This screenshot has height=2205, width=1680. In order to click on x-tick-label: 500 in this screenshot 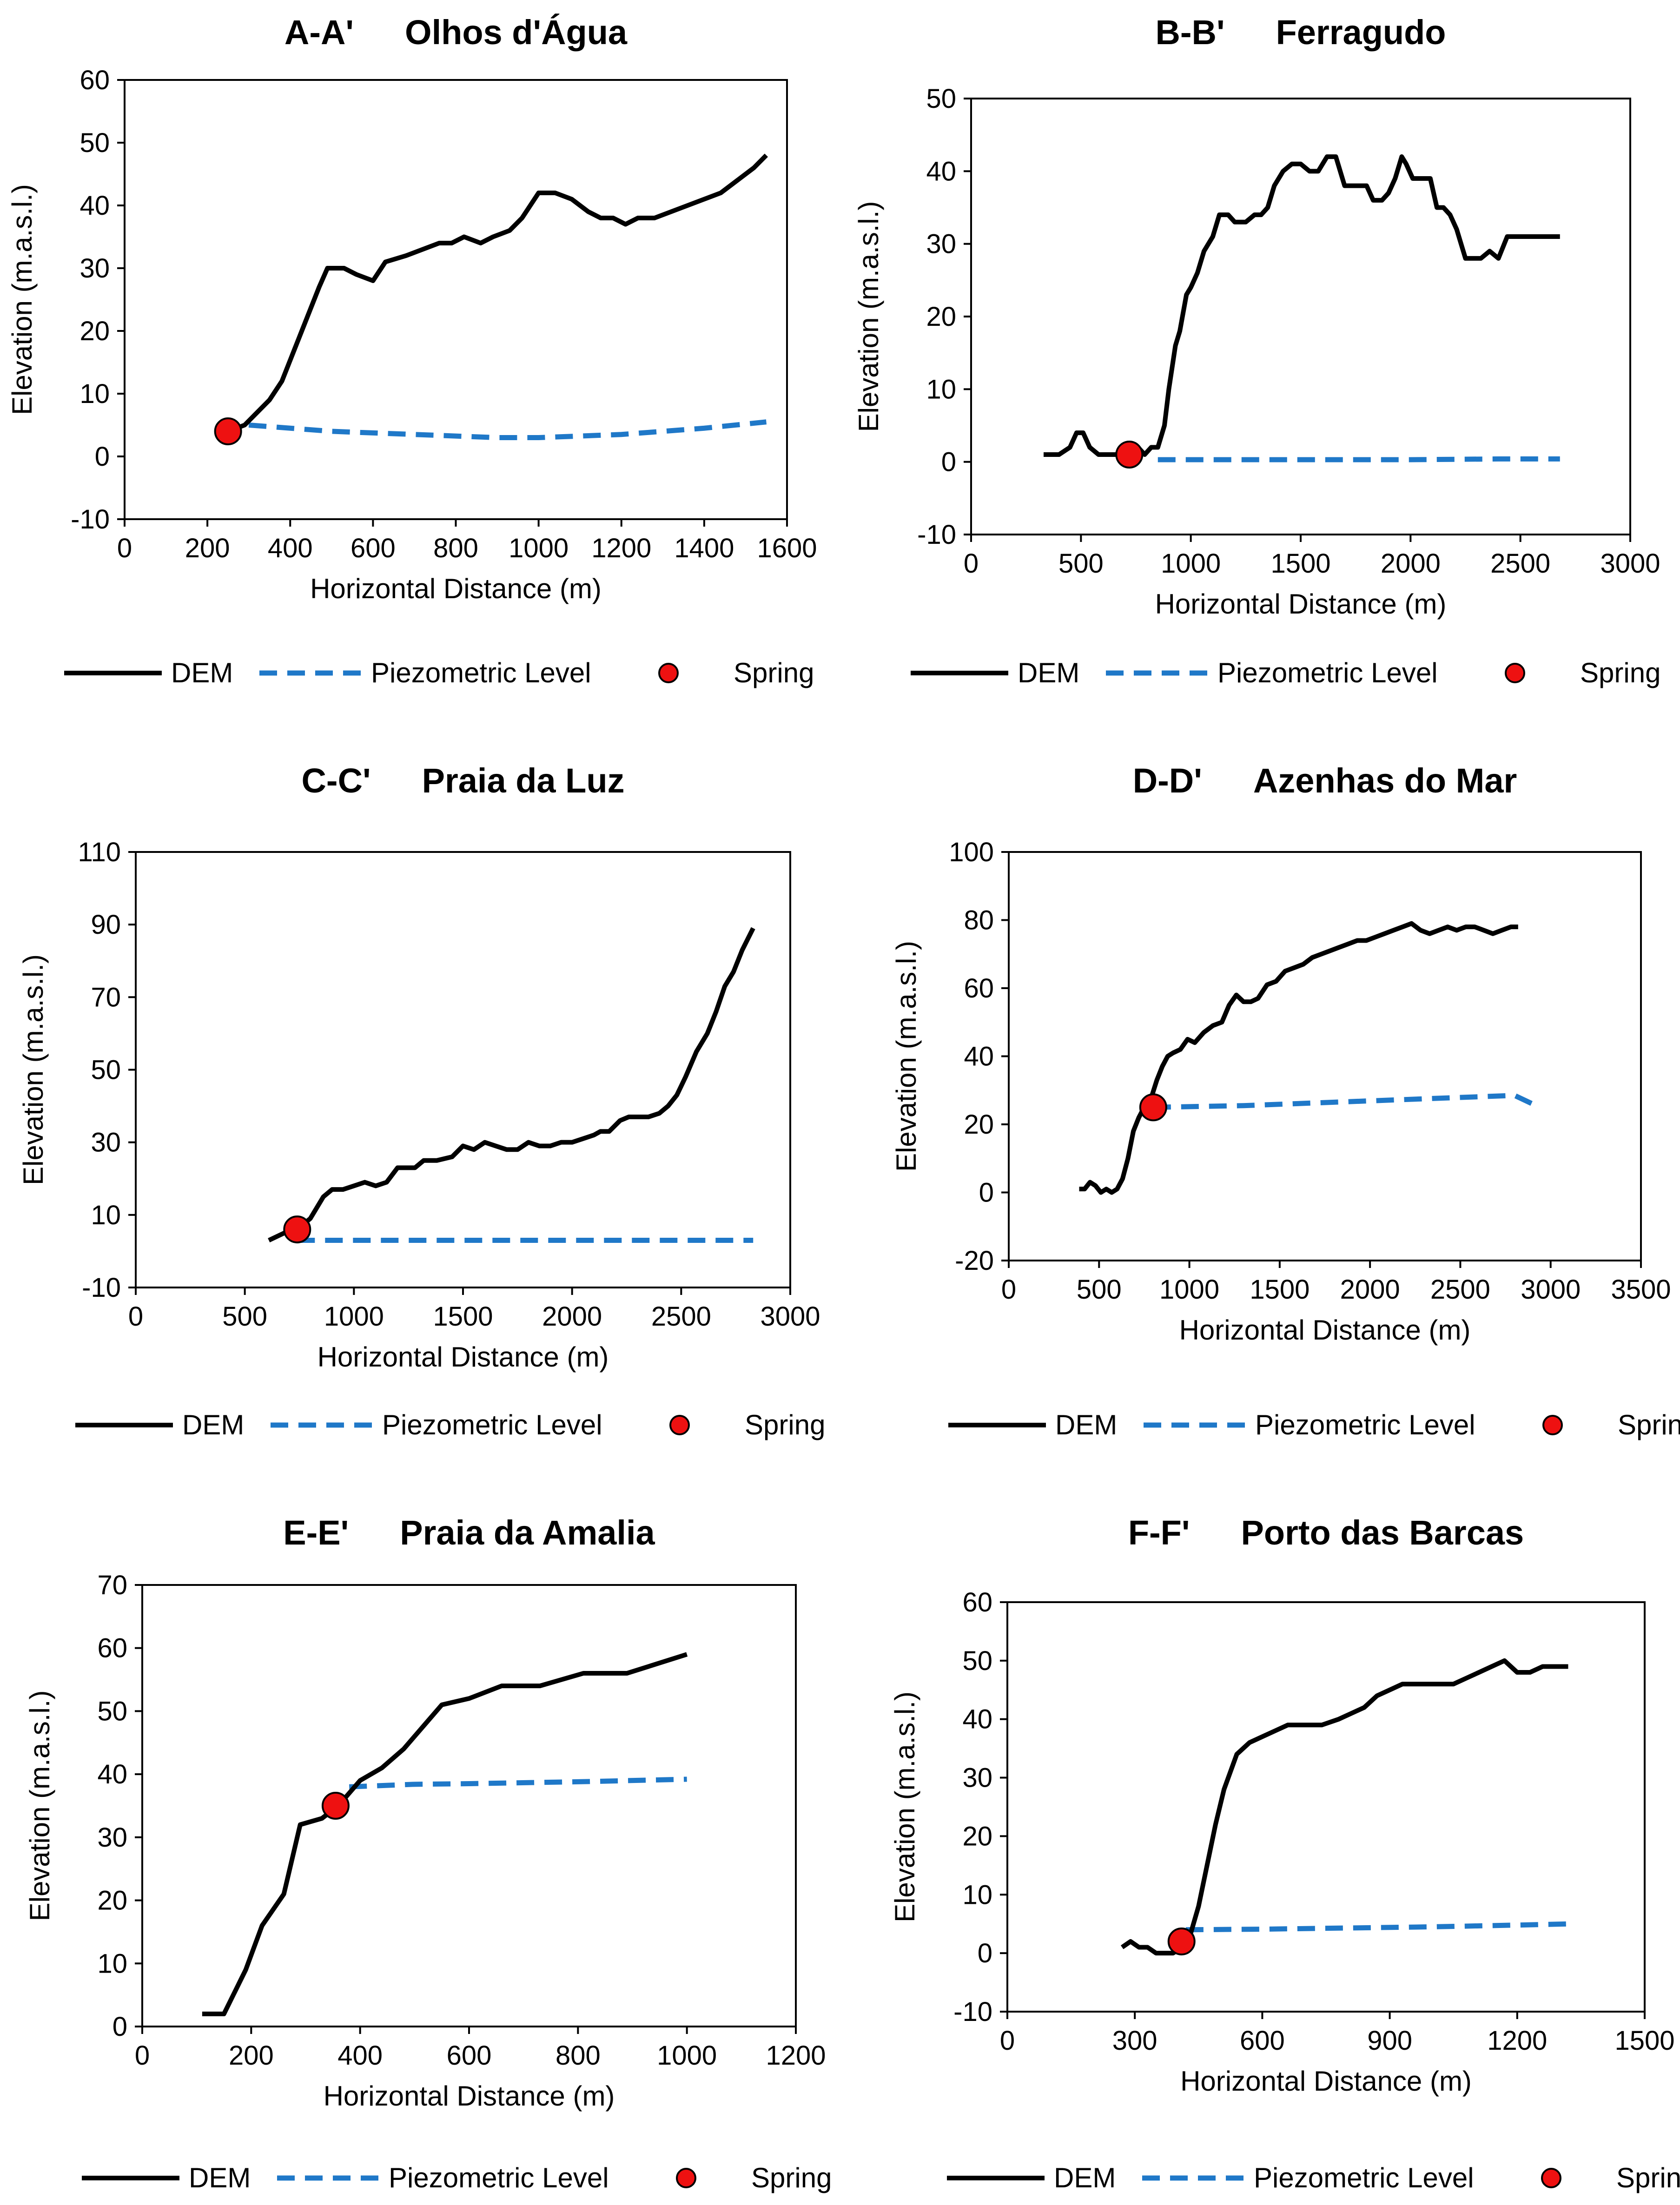, I will do `click(1099, 1289)`.